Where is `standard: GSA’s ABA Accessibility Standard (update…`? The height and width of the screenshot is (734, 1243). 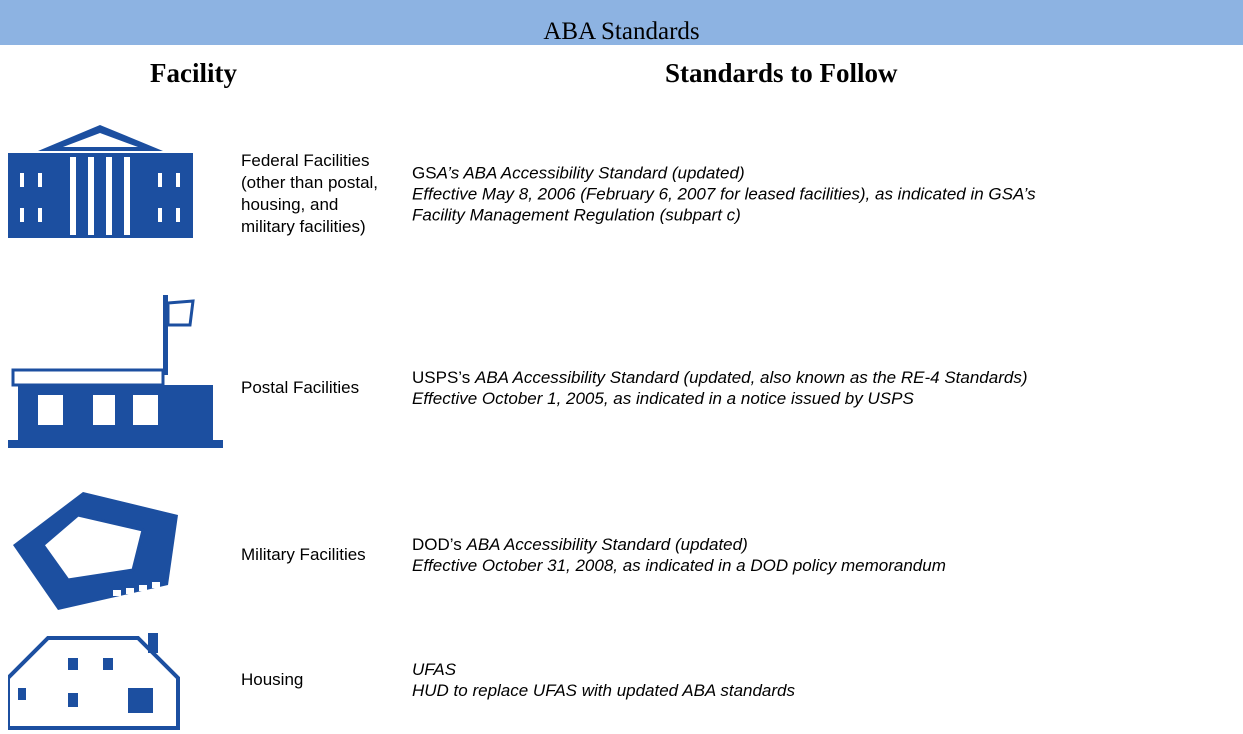 standard: GSA’s ABA Accessibility Standard (update… is located at coordinates (724, 194).